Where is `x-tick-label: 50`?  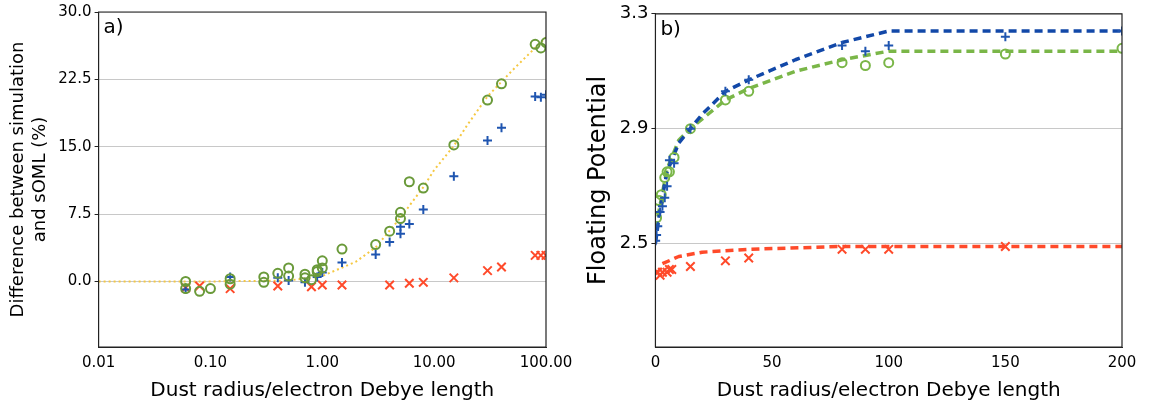
x-tick-label: 50 is located at coordinates (772, 361).